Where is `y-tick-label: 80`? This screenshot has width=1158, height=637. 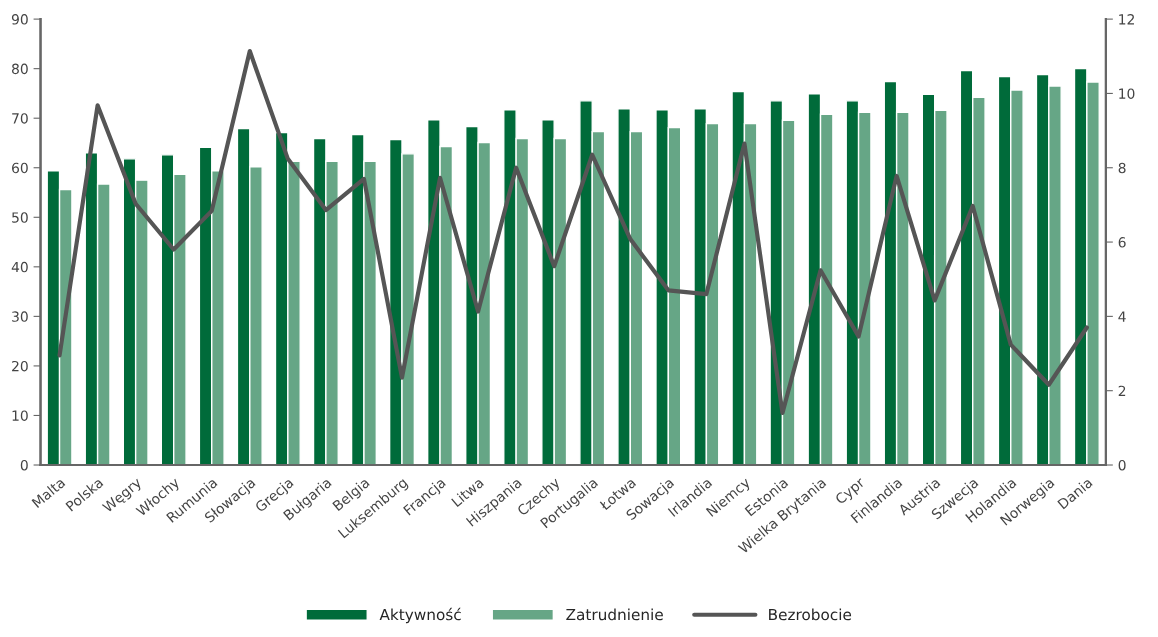
y-tick-label: 80 is located at coordinates (19, 69).